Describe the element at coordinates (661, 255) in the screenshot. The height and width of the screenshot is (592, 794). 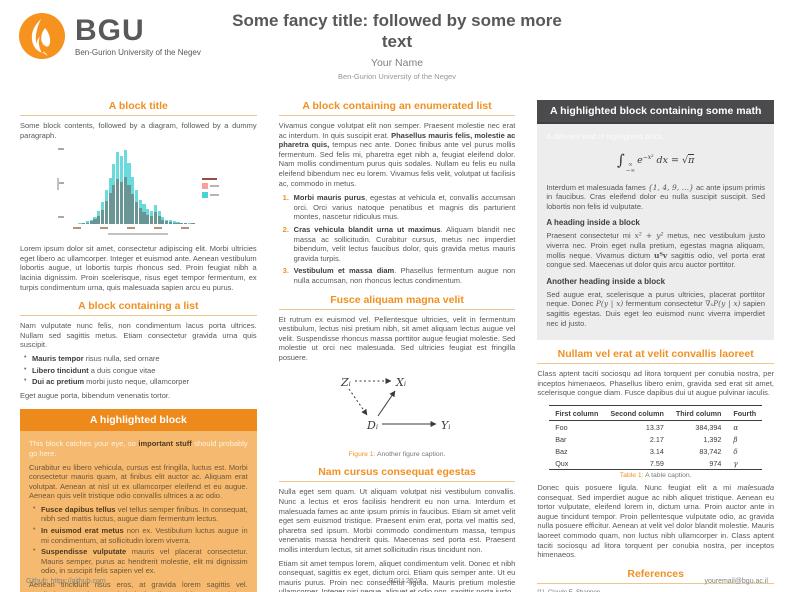
I see `inline-math: uᵀv` at that location.